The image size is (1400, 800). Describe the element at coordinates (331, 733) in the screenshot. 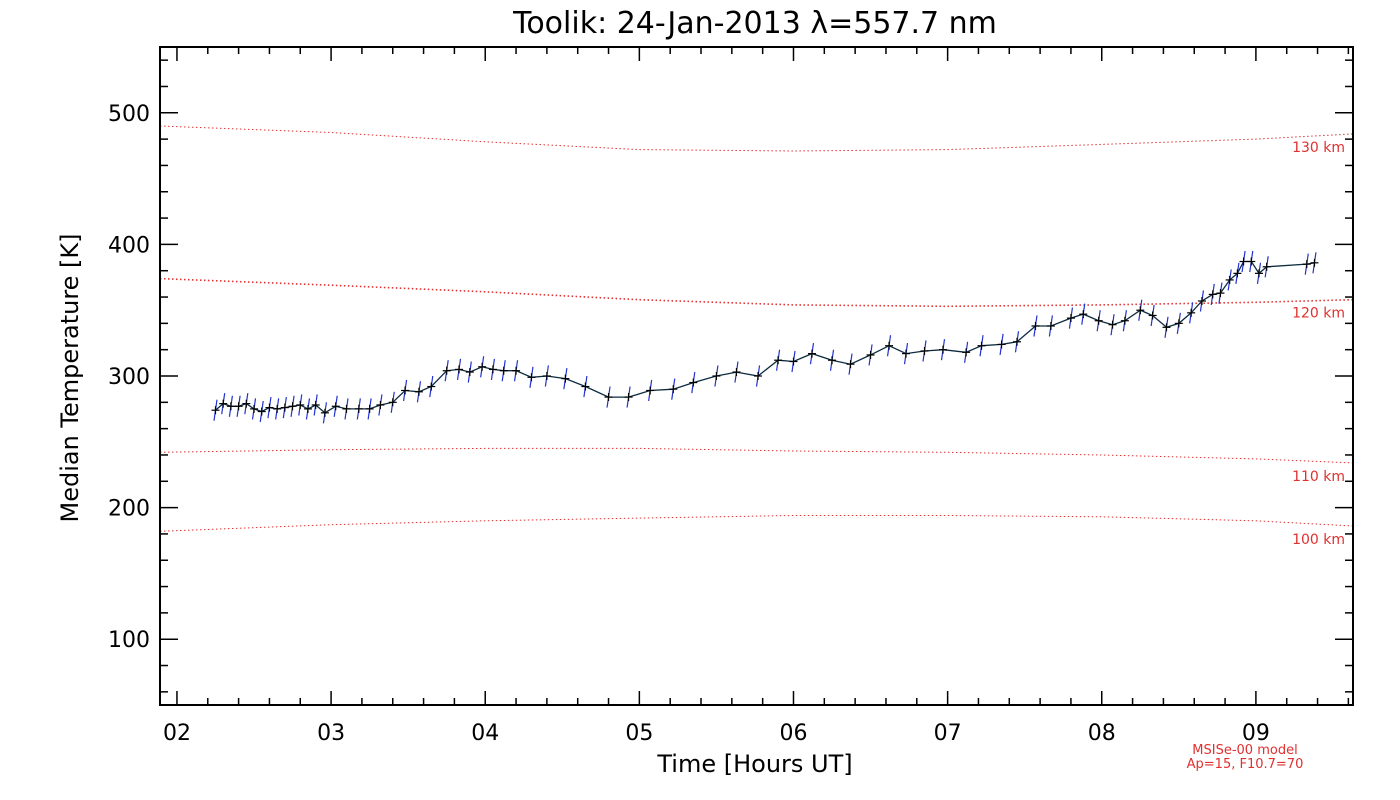

I see `x-tick-label-1: 03` at that location.